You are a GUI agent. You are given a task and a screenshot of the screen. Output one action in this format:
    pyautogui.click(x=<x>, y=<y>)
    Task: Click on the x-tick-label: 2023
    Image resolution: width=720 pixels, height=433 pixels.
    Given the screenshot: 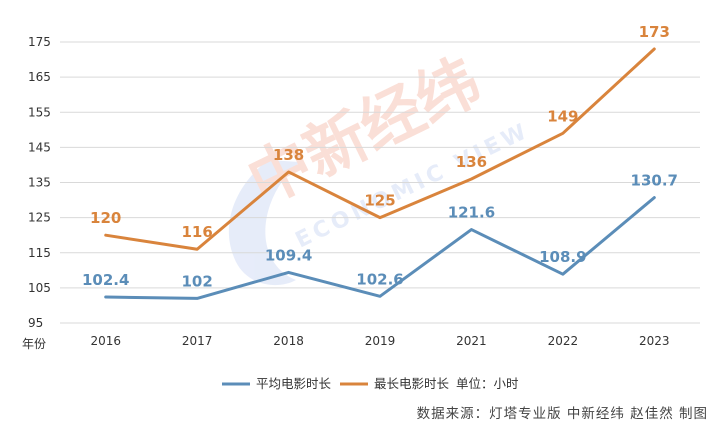 What is the action you would take?
    pyautogui.click(x=654, y=341)
    